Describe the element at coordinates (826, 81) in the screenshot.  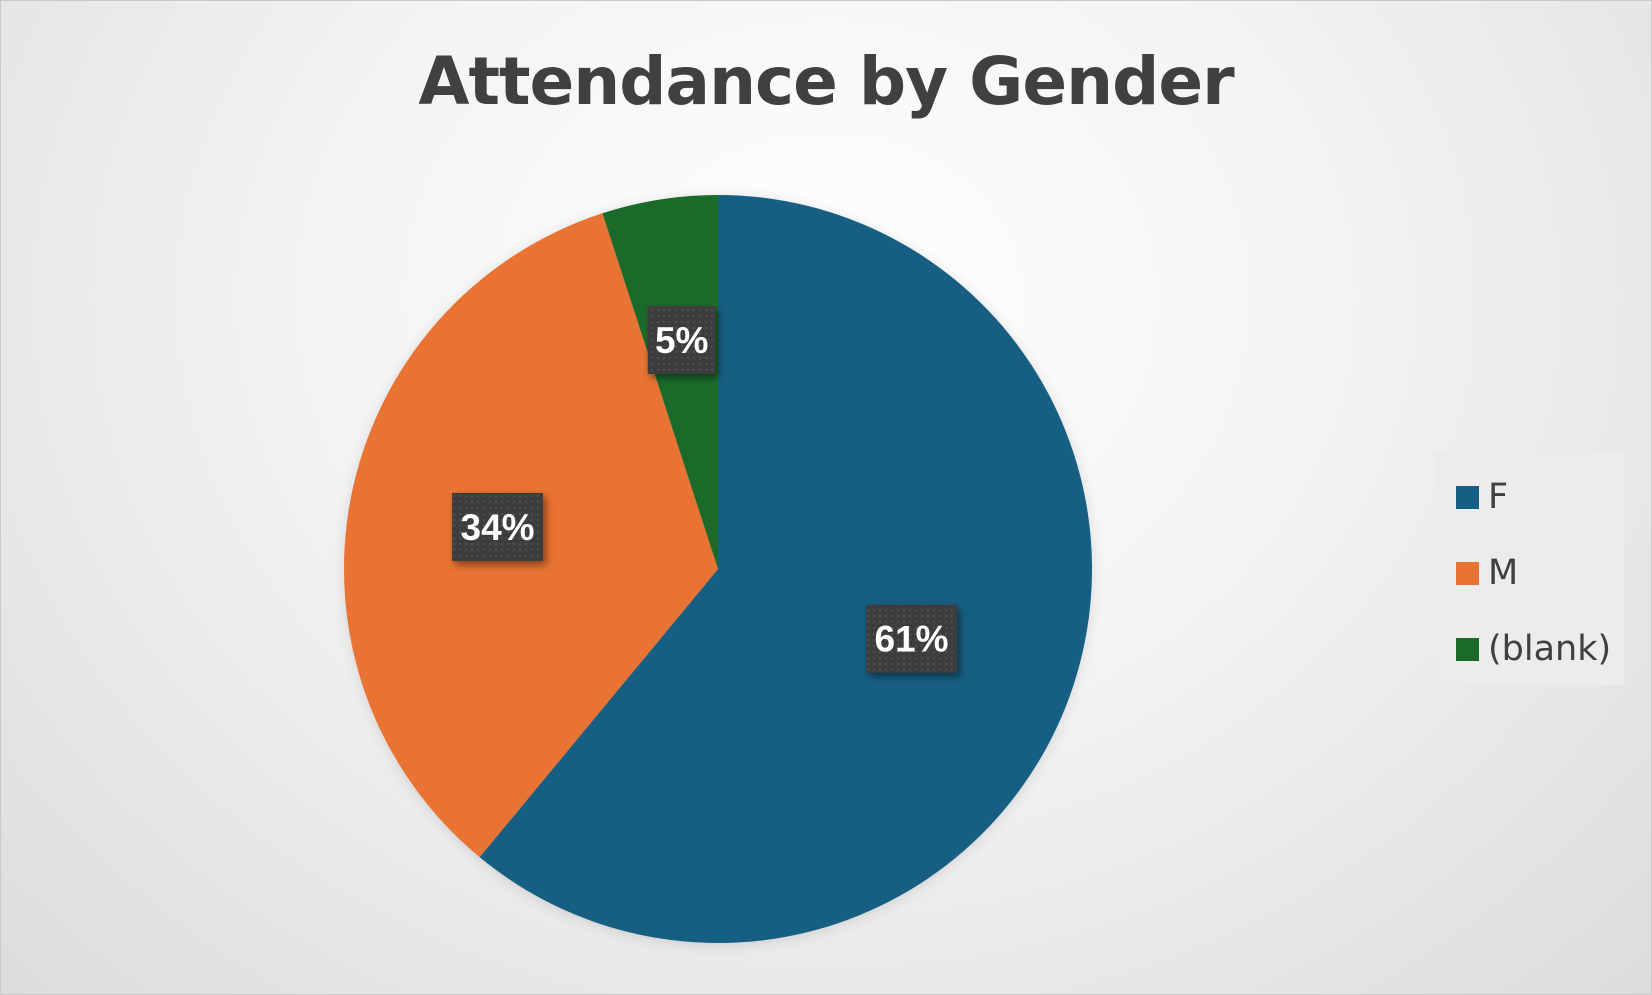
I see `chart-title: Attendance by Gender` at that location.